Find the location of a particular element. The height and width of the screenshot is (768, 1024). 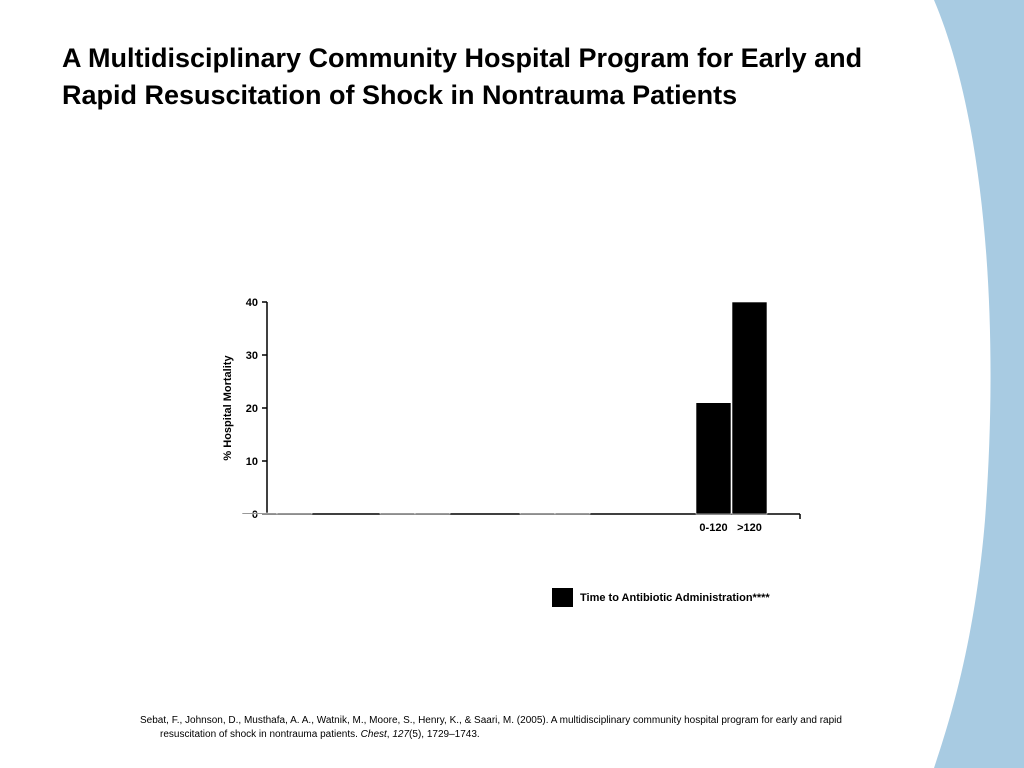

citation-journal: Chest is located at coordinates (373, 734).